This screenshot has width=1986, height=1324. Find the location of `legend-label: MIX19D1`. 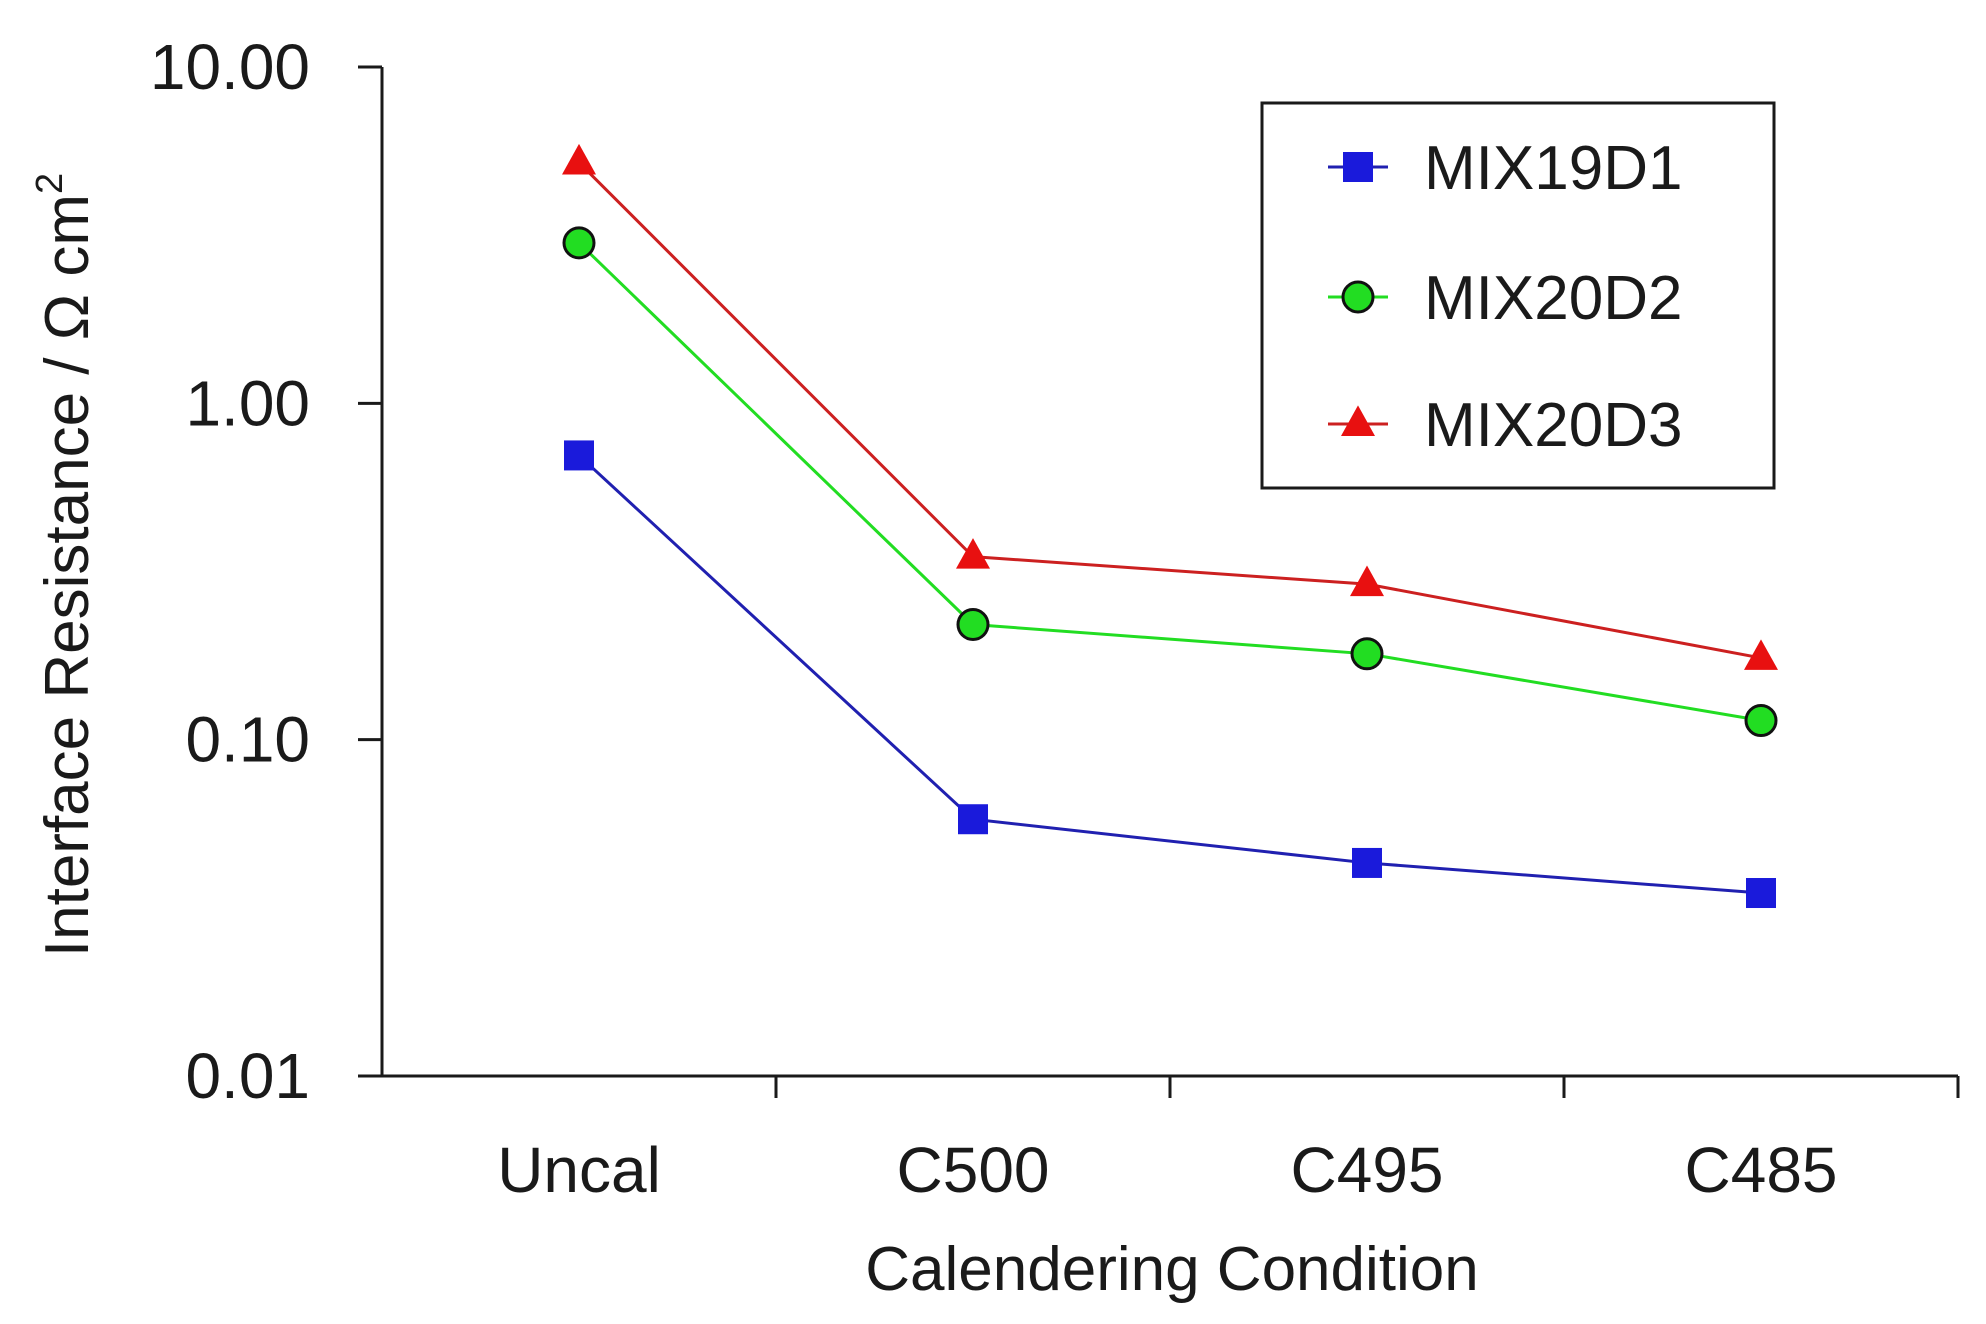

legend-label: MIX19D1 is located at coordinates (1553, 168).